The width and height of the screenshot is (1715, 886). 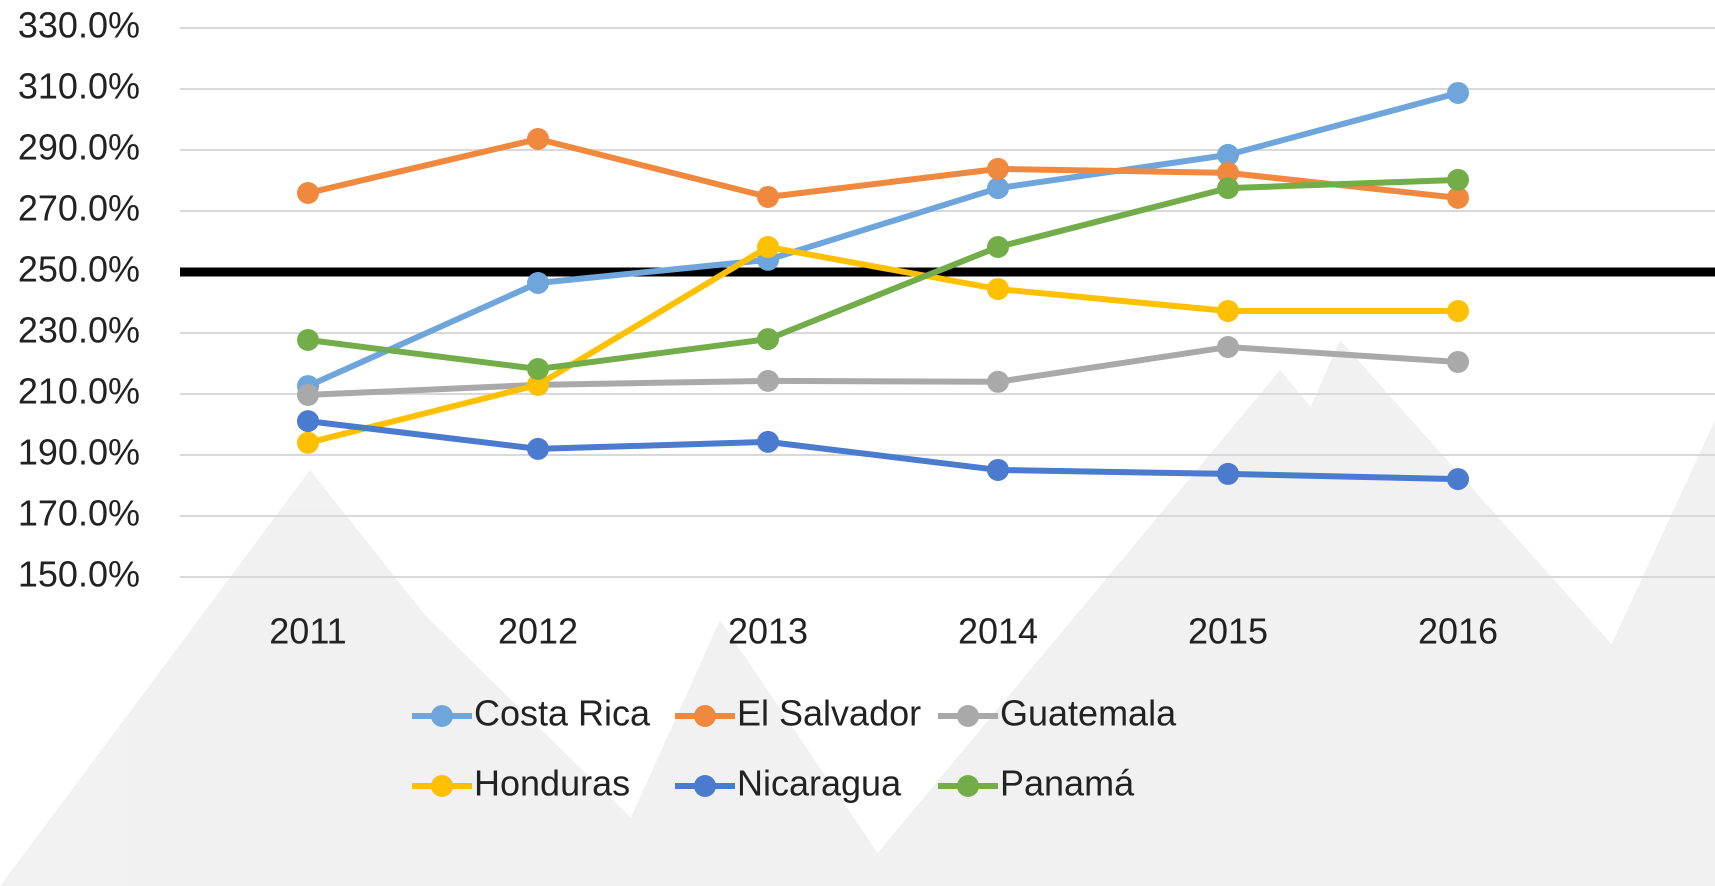 I want to click on legend-label: Costa Rica, so click(x=562, y=713).